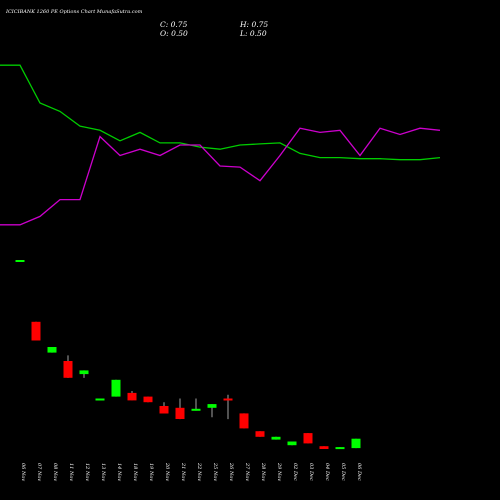 The image size is (500, 500). What do you see at coordinates (119, 472) in the screenshot?
I see `x-tick-label: 14 Nov` at bounding box center [119, 472].